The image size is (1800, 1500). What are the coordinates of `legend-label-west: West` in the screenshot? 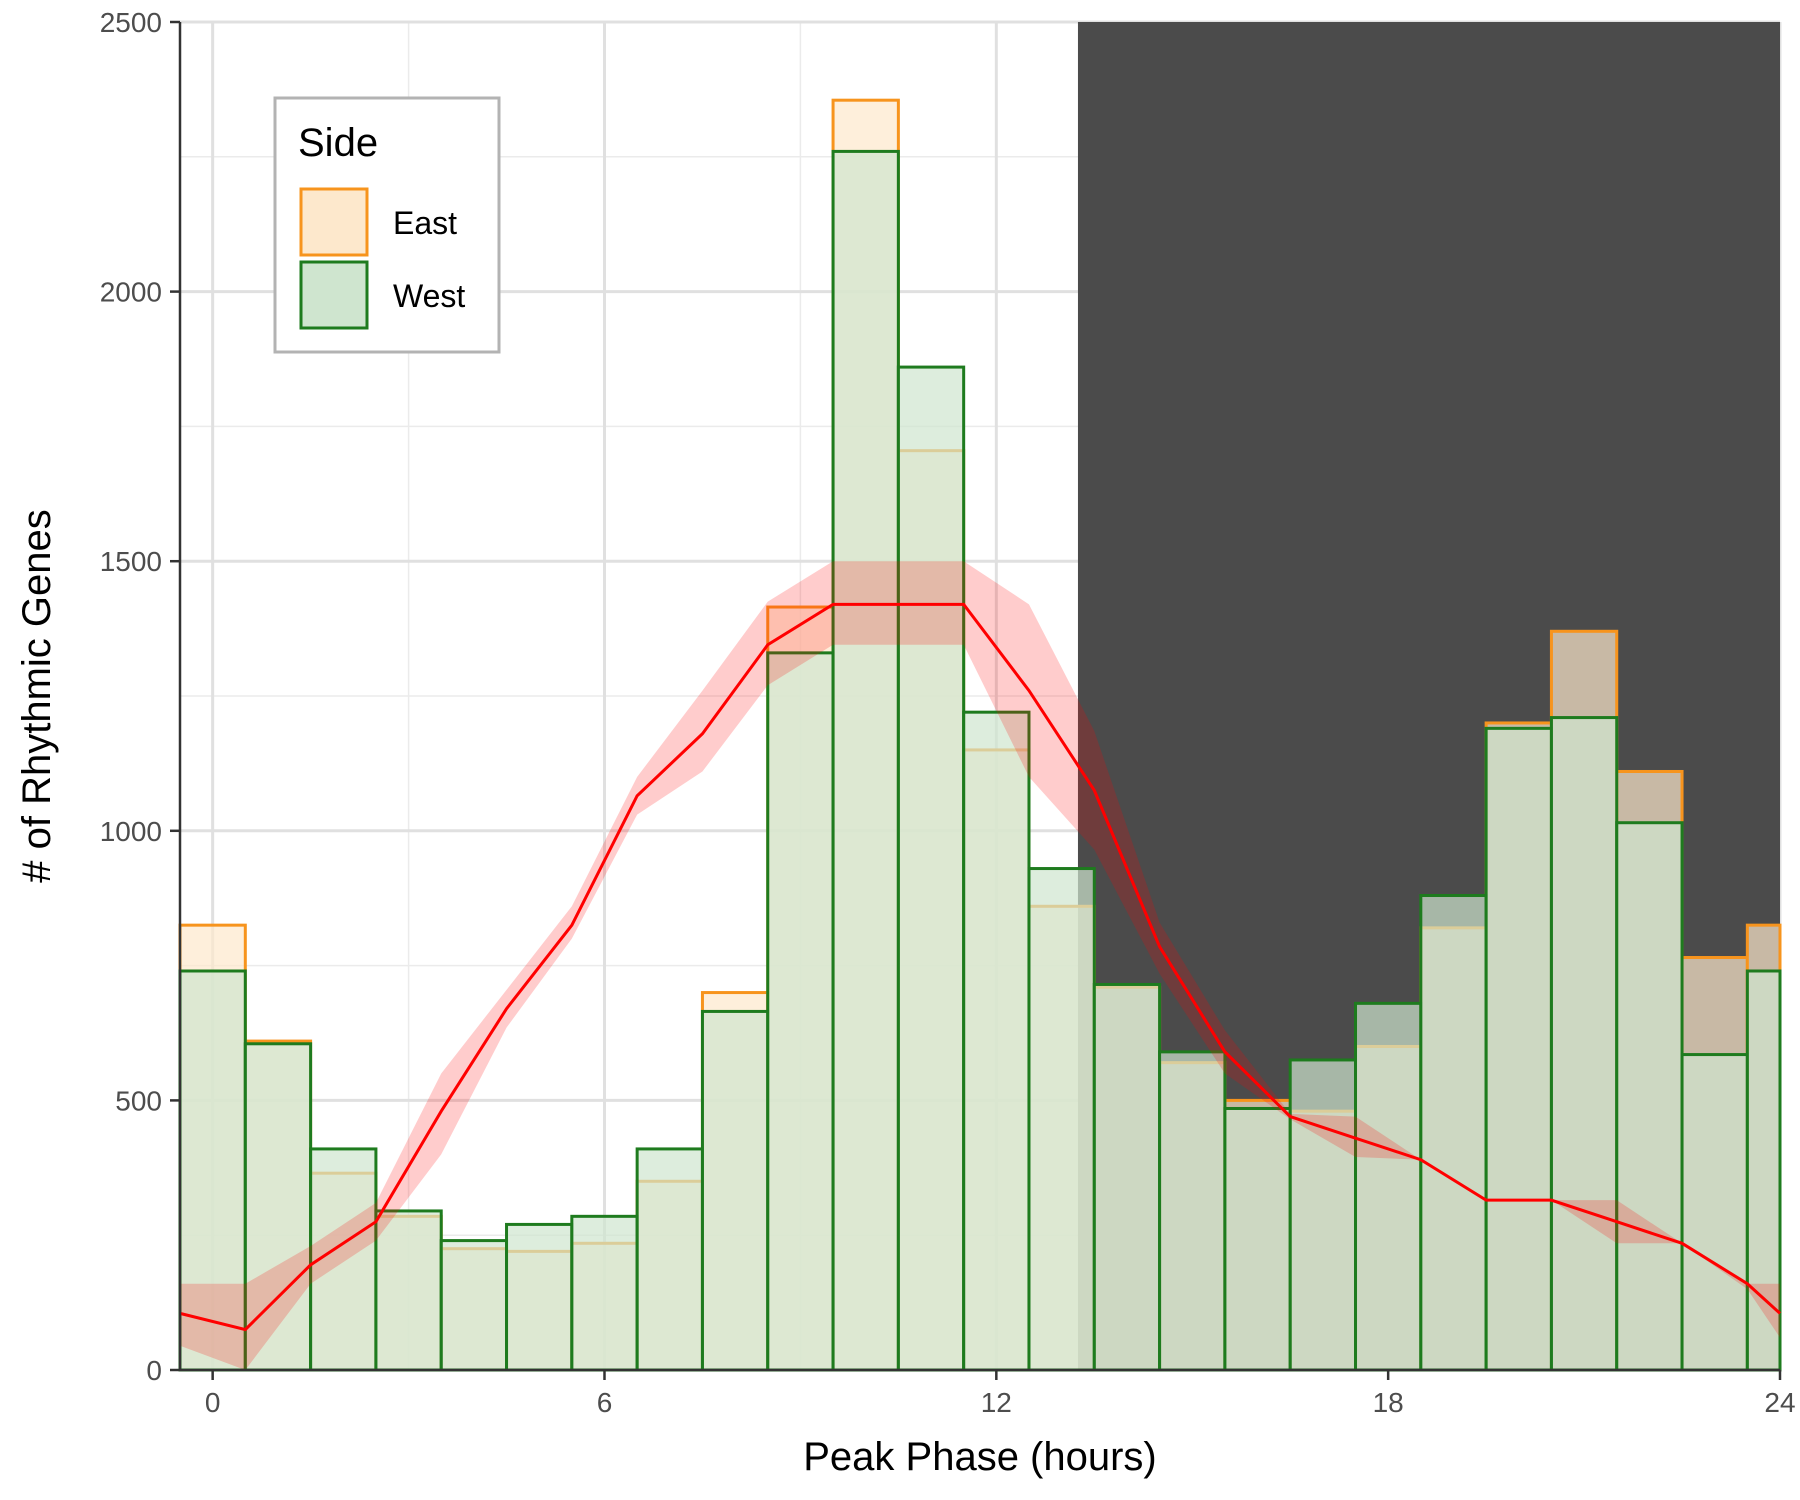 It's located at (429, 296).